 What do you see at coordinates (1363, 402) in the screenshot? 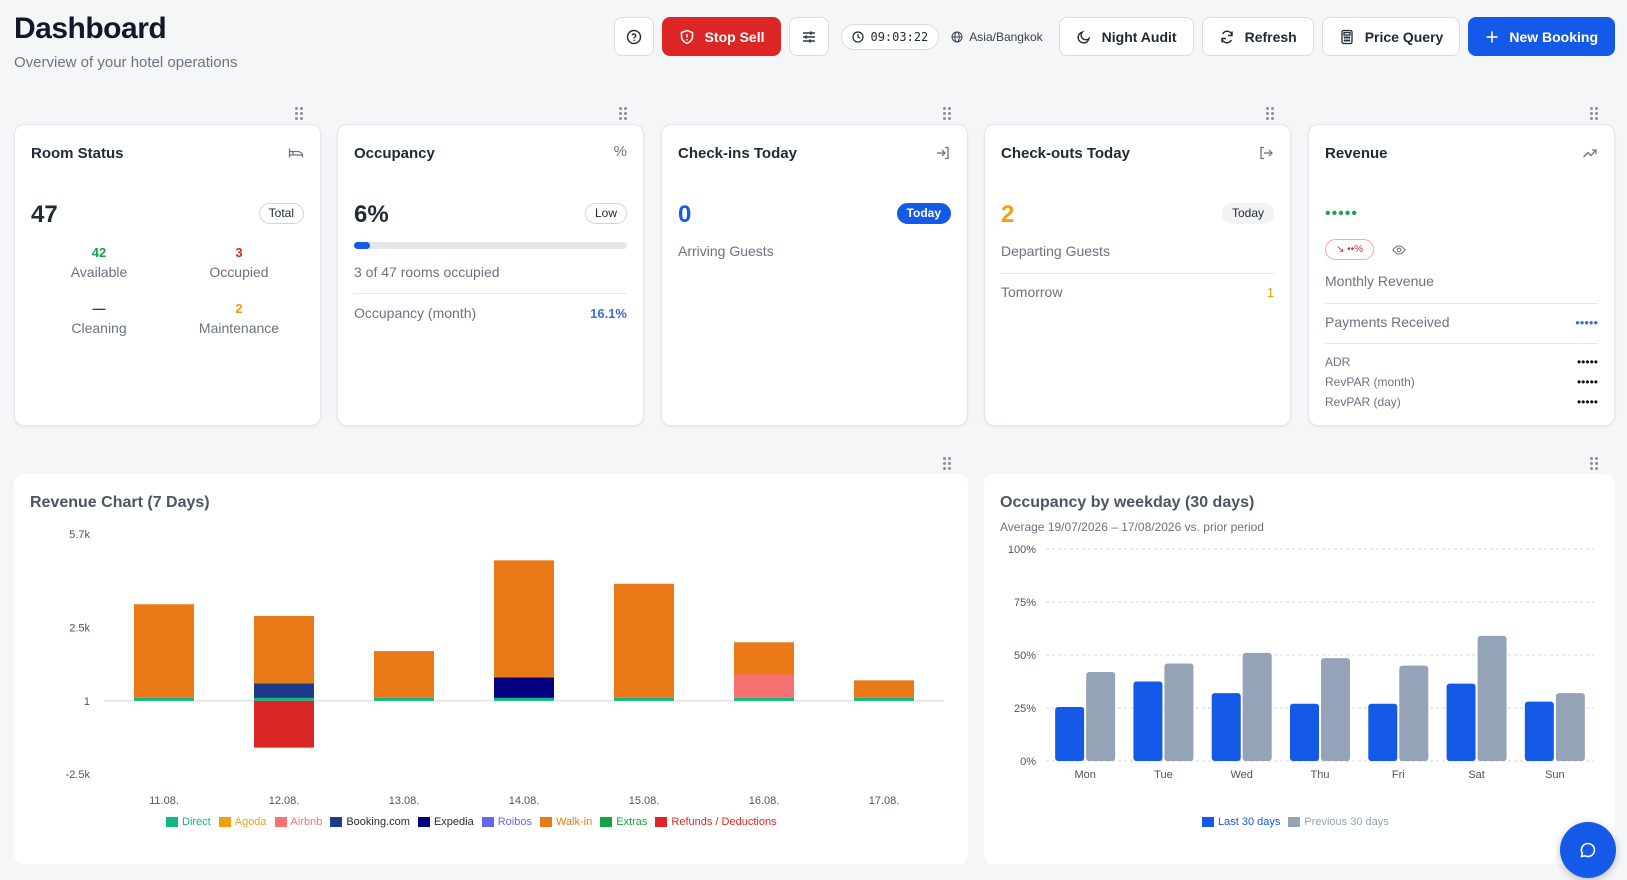
I see `revpar-day-label: RevPAR (day)` at bounding box center [1363, 402].